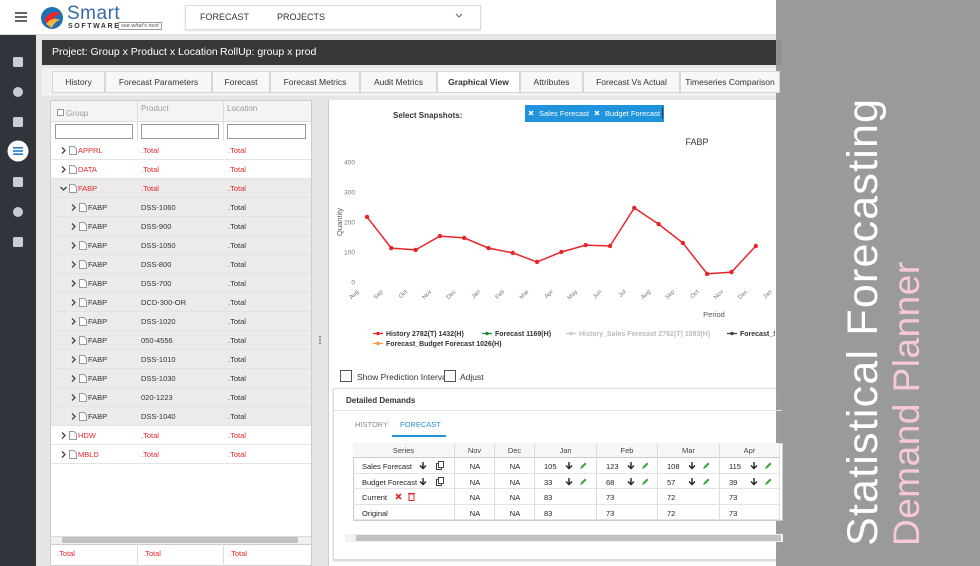 Image resolution: width=980 pixels, height=566 pixels. I want to click on nav-dropdown, so click(459, 16).